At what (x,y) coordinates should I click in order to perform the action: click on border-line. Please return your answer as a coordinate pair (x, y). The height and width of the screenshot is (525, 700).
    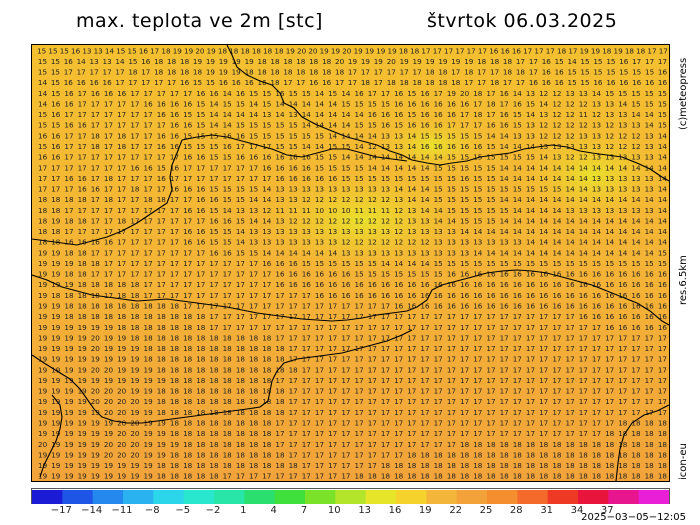
    Looking at the image, I should click on (294, 148).